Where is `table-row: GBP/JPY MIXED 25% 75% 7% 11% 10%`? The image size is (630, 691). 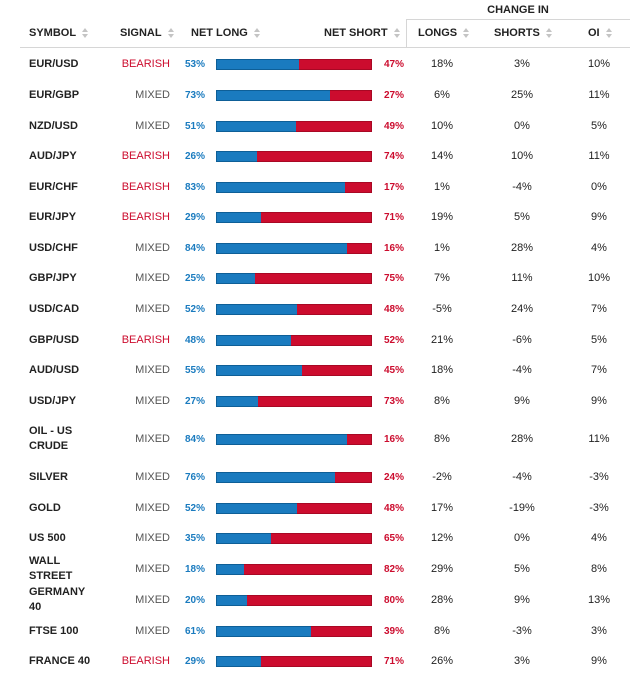
table-row: GBP/JPY MIXED 25% 75% 7% 11% 10% is located at coordinates (315, 278).